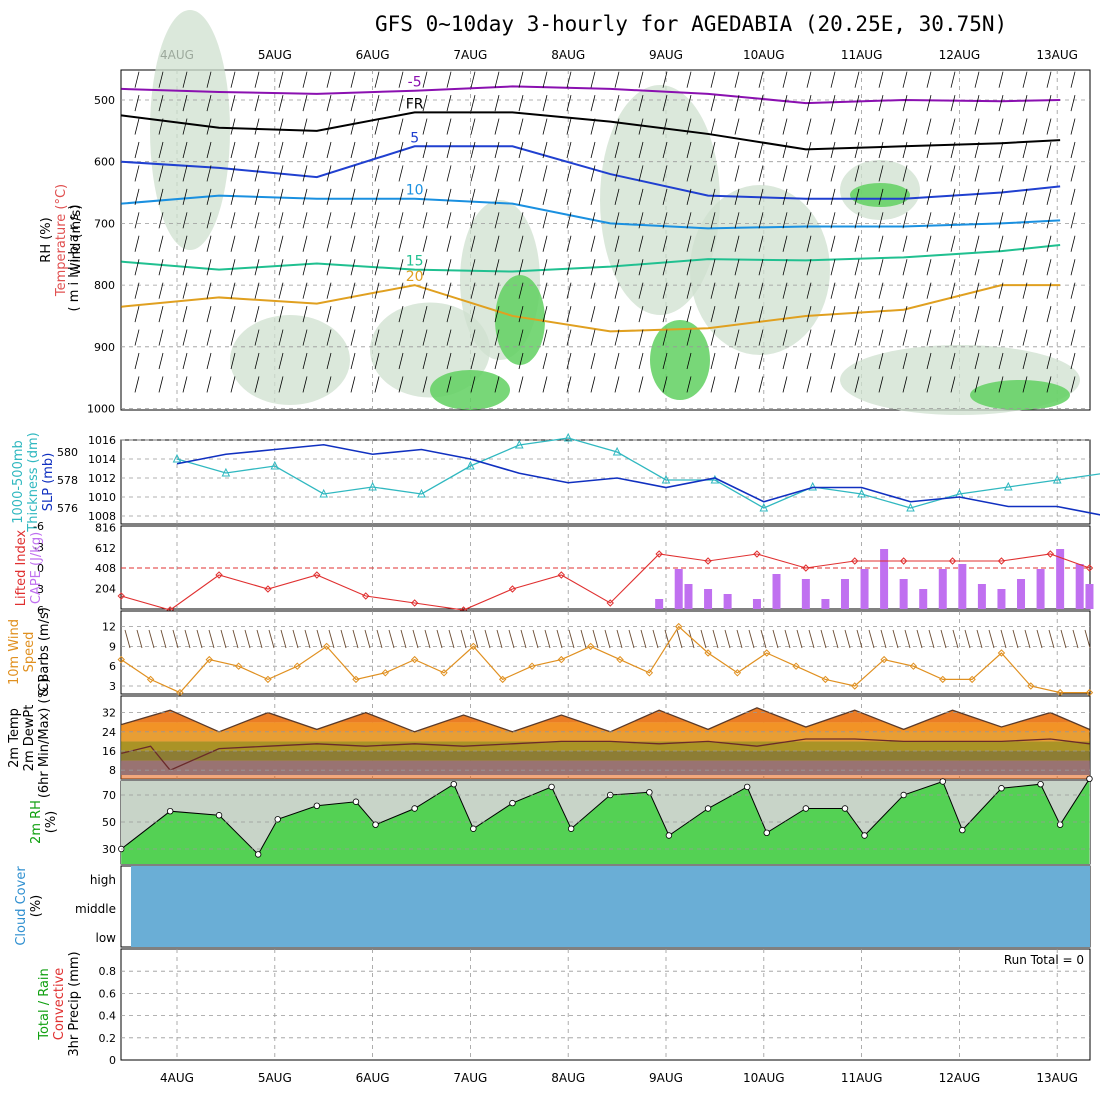 The width and height of the screenshot is (1100, 1100). What do you see at coordinates (108, 1038) in the screenshot?
I see `y-tick-label: 0.2` at bounding box center [108, 1038].